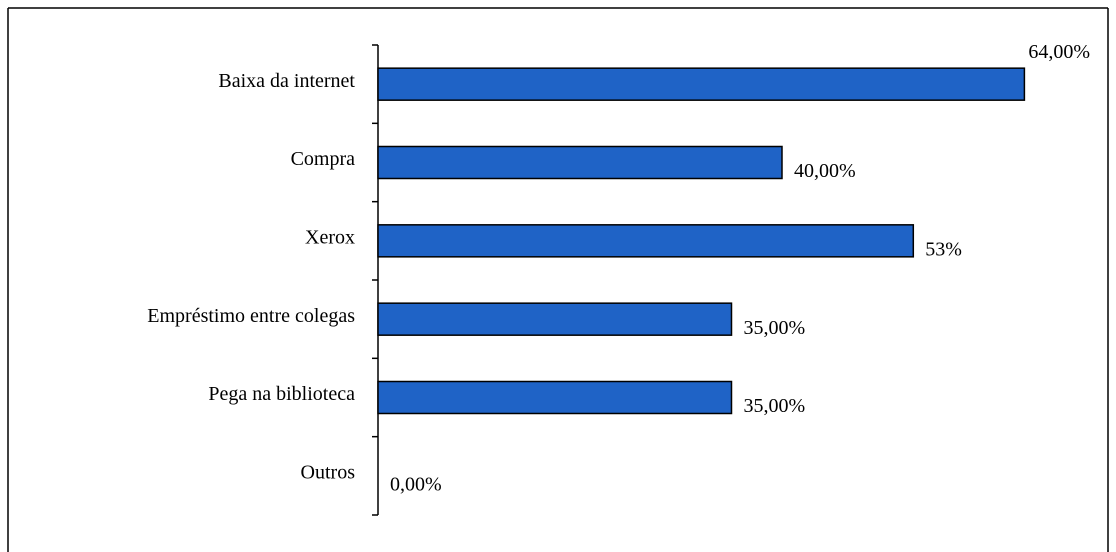 The image size is (1116, 552). I want to click on value-label: 64,00%, so click(1059, 52).